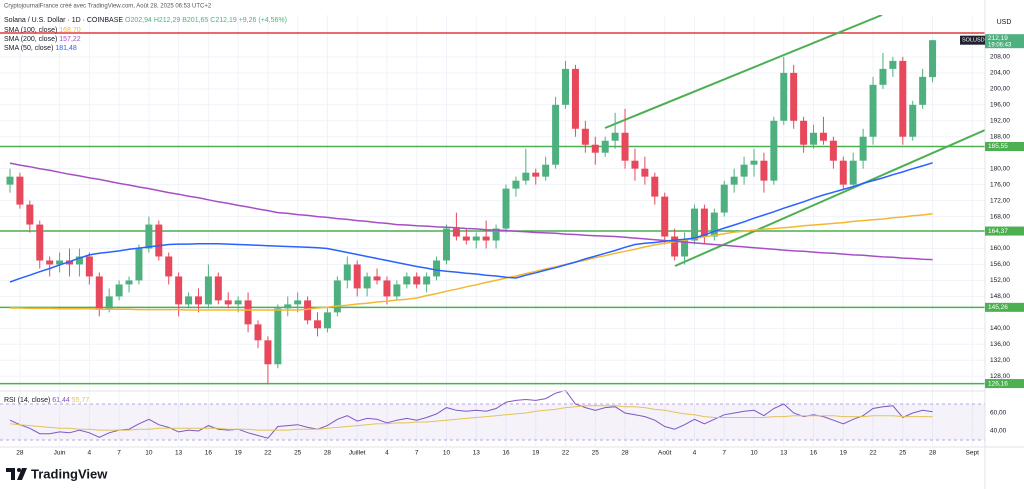 This screenshot has width=1024, height=489. What do you see at coordinates (1000, 264) in the screenshot?
I see `y-tick-label: 156,00` at bounding box center [1000, 264].